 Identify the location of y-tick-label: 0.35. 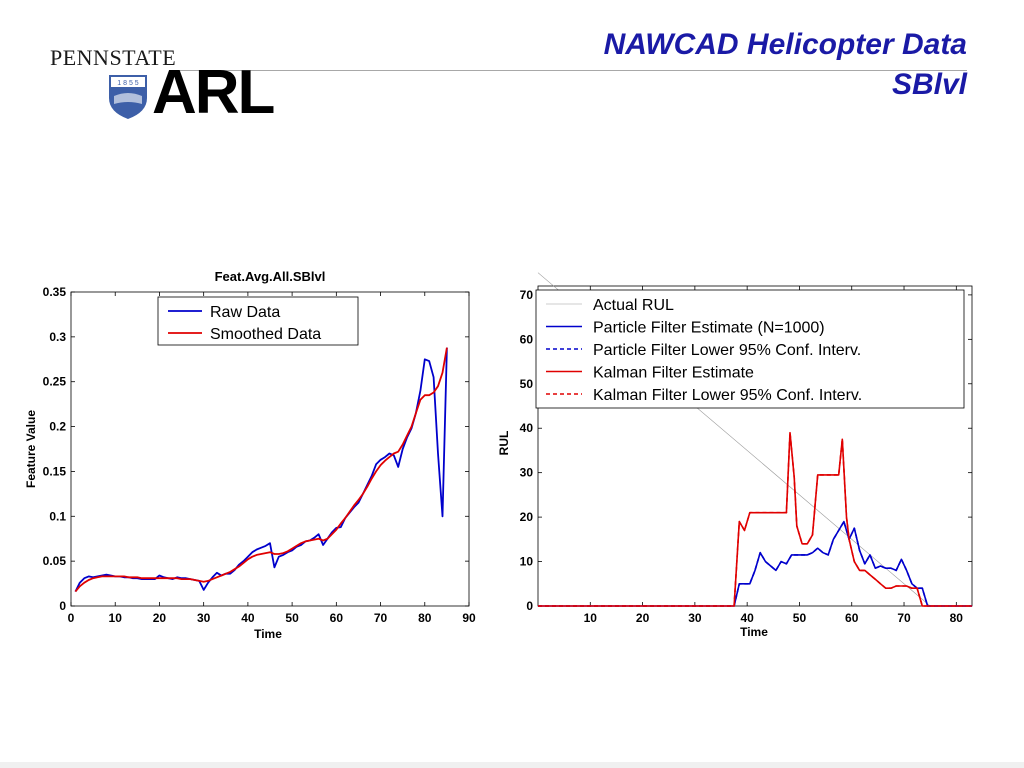
(55, 292).